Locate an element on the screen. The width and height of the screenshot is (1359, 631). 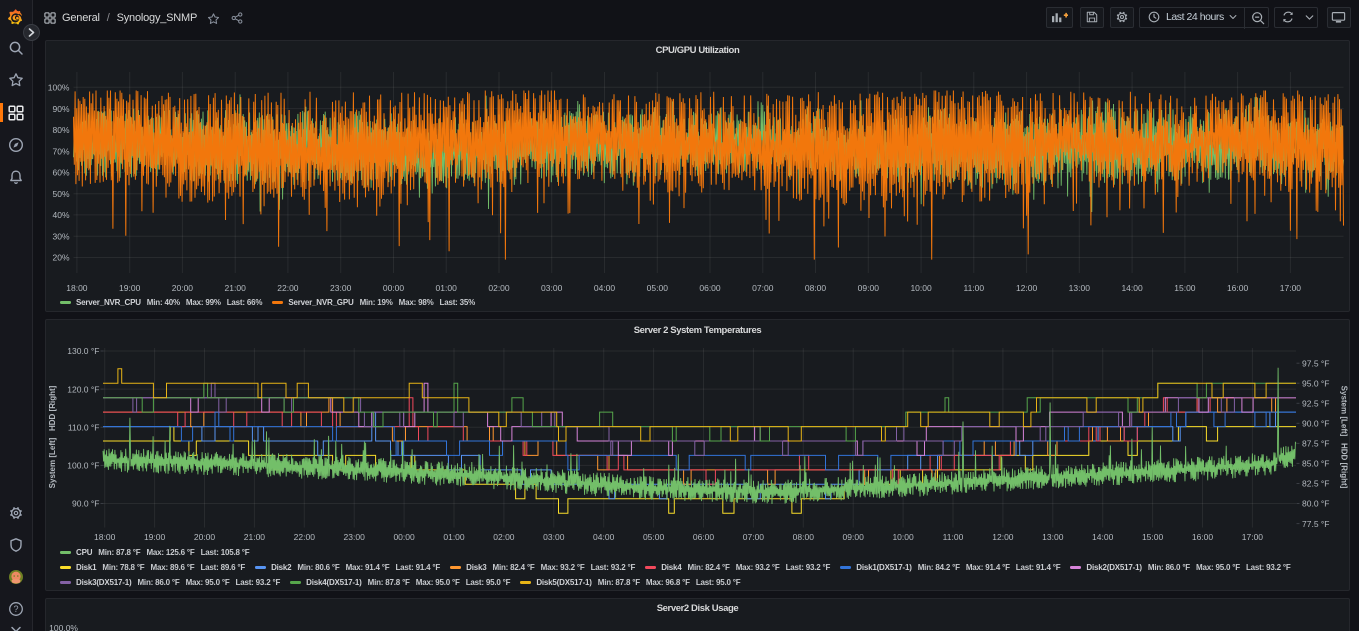
svg-text: 130.0 °F is located at coordinates (83, 351).